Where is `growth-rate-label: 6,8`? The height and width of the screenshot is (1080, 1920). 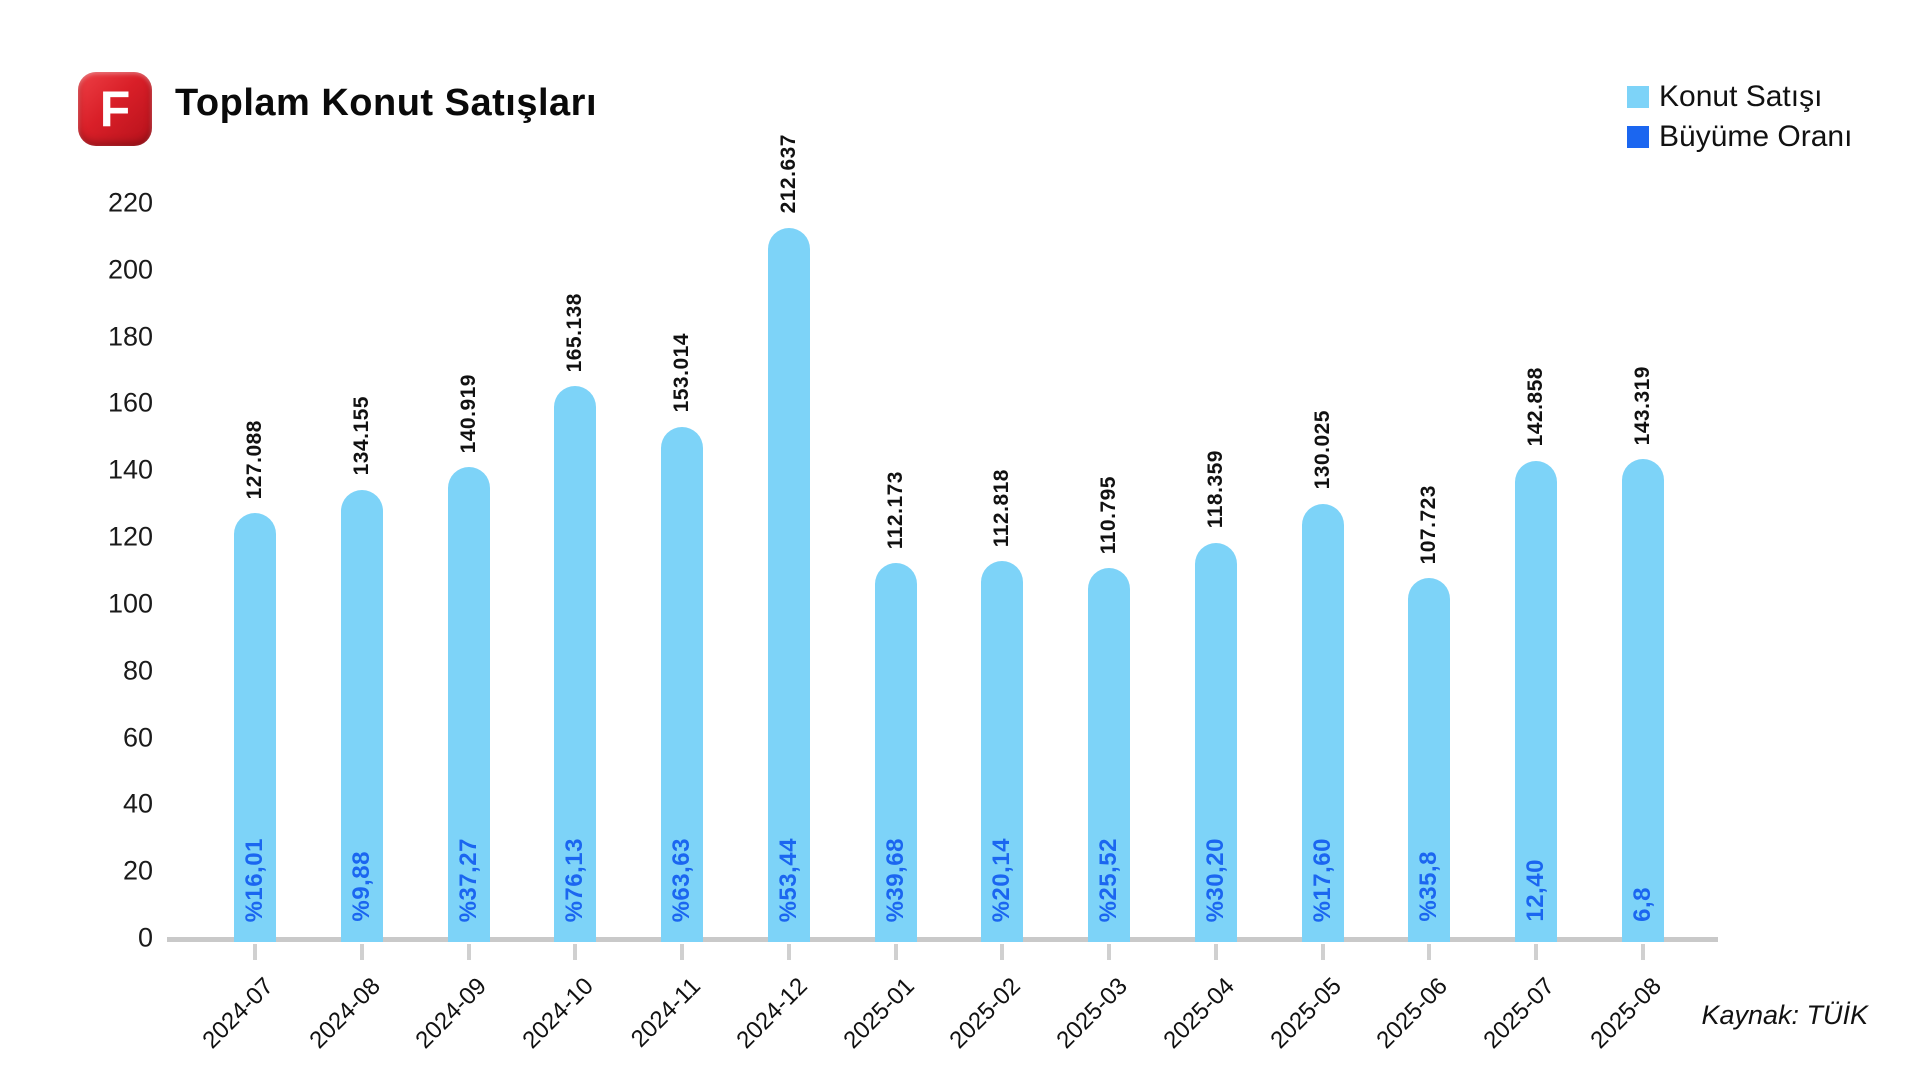
growth-rate-label: 6,8 is located at coordinates (1642, 904).